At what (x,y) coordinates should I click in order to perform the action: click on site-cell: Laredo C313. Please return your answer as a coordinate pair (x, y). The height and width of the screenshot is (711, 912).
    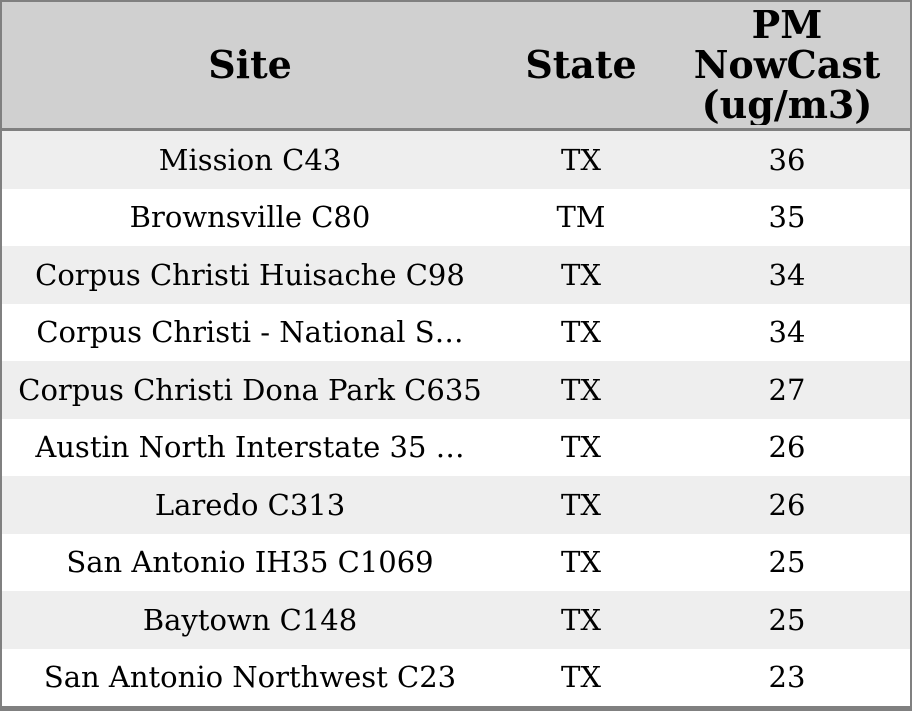
    Looking at the image, I should click on (250, 504).